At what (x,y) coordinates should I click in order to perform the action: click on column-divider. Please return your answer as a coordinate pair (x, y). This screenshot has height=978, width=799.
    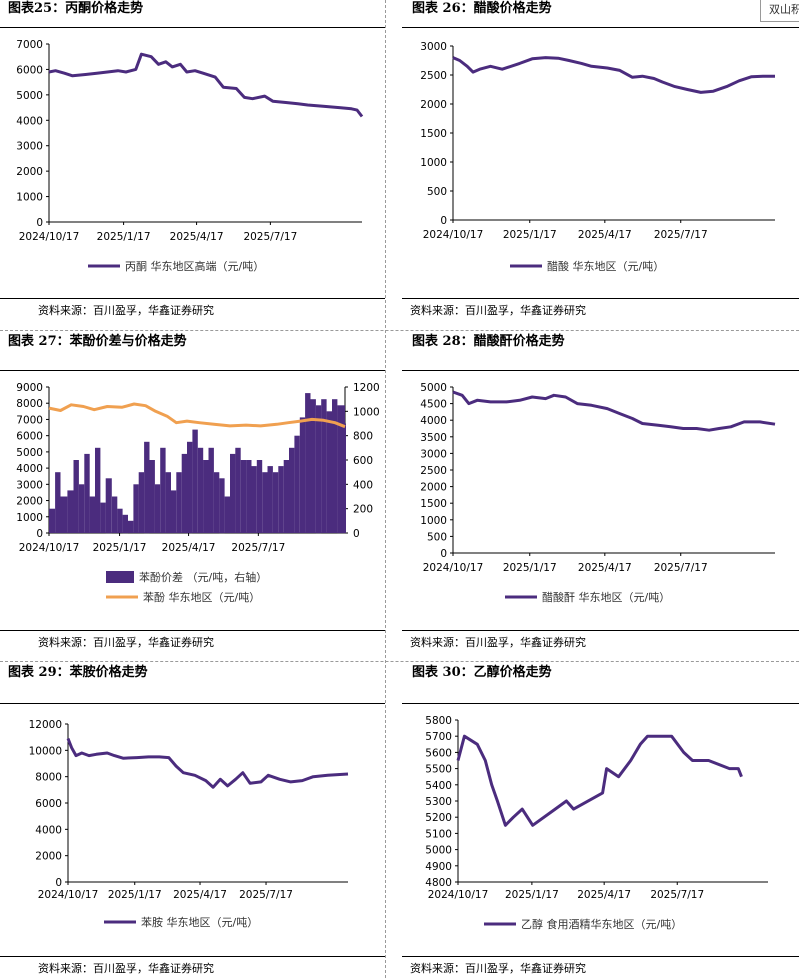
    Looking at the image, I should click on (385, 489).